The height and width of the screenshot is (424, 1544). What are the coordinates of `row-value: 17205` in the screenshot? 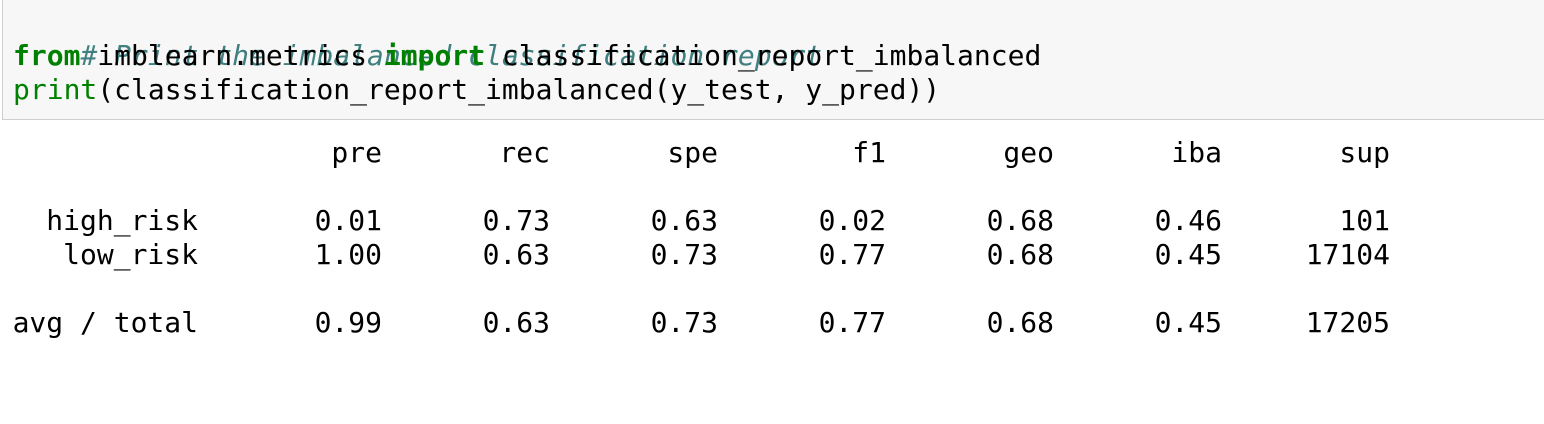 It's located at (1347, 322).